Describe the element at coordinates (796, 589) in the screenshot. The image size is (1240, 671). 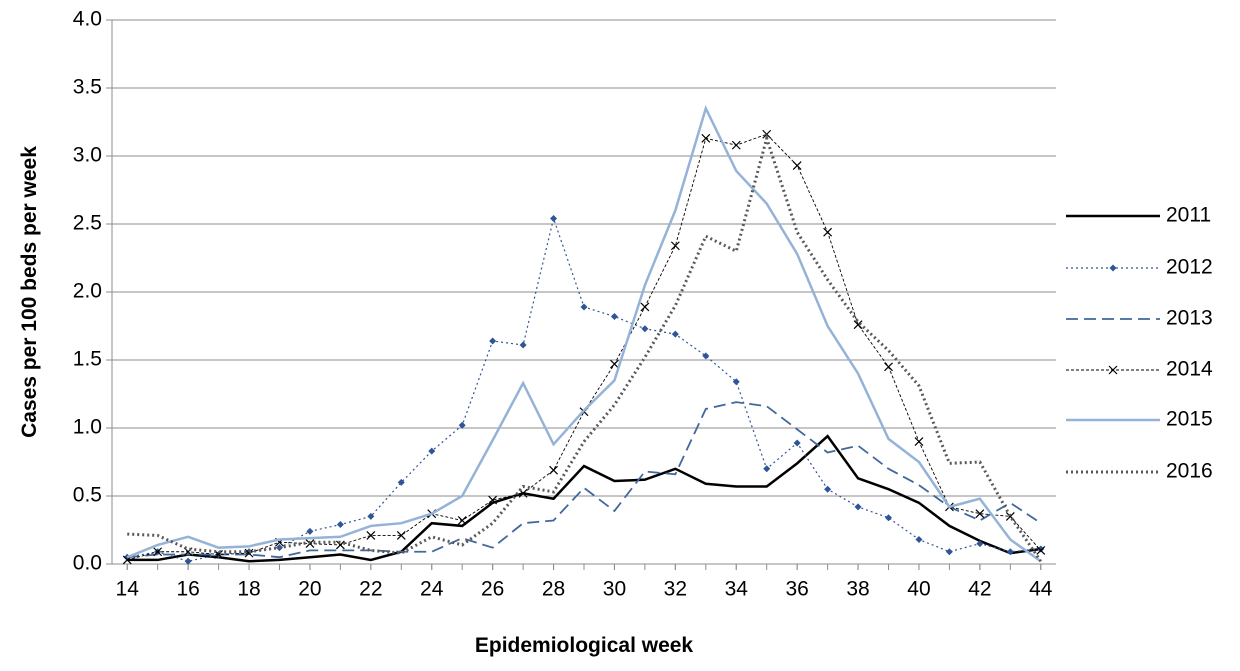
I see `x-tick-label: 36` at that location.